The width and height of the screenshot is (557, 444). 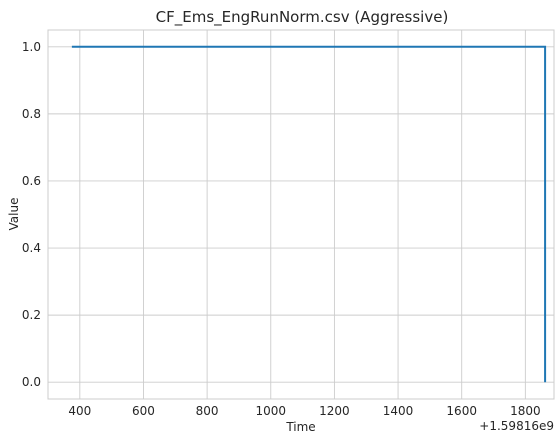 What do you see at coordinates (31, 181) in the screenshot?
I see `y-tick-label: 0.6` at bounding box center [31, 181].